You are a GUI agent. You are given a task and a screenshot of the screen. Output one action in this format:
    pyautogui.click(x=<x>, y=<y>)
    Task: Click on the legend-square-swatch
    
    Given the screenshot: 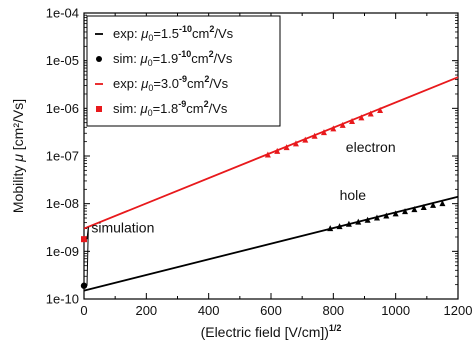 What is the action you would take?
    pyautogui.click(x=99, y=109)
    